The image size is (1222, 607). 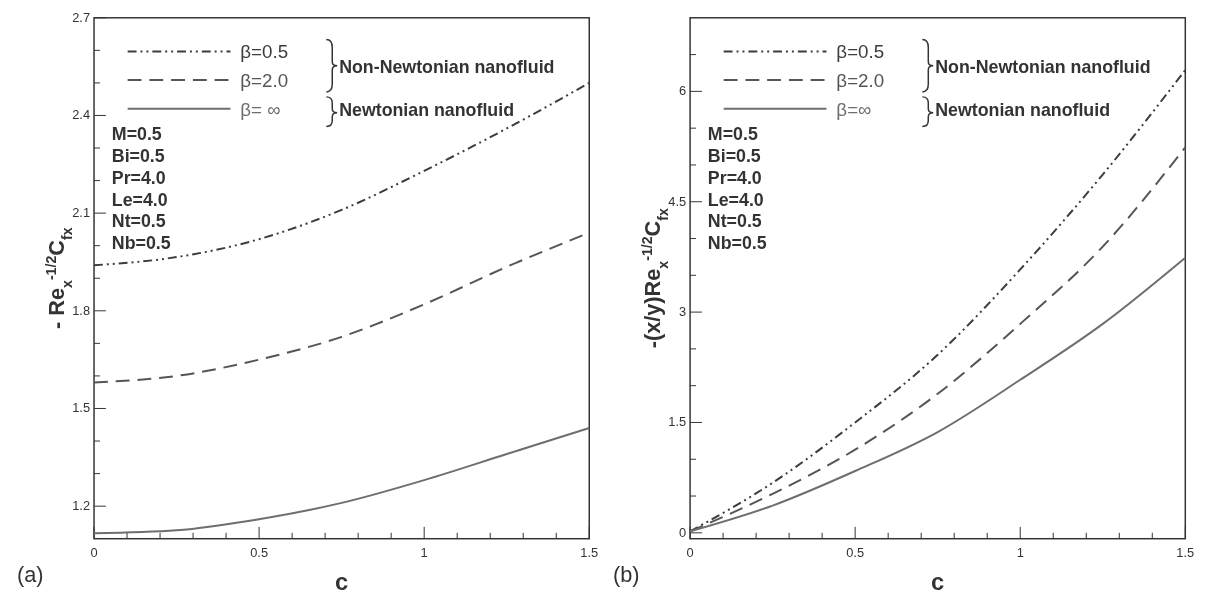 What do you see at coordinates (81, 310) in the screenshot?
I see `y-tick-label: 1.8` at bounding box center [81, 310].